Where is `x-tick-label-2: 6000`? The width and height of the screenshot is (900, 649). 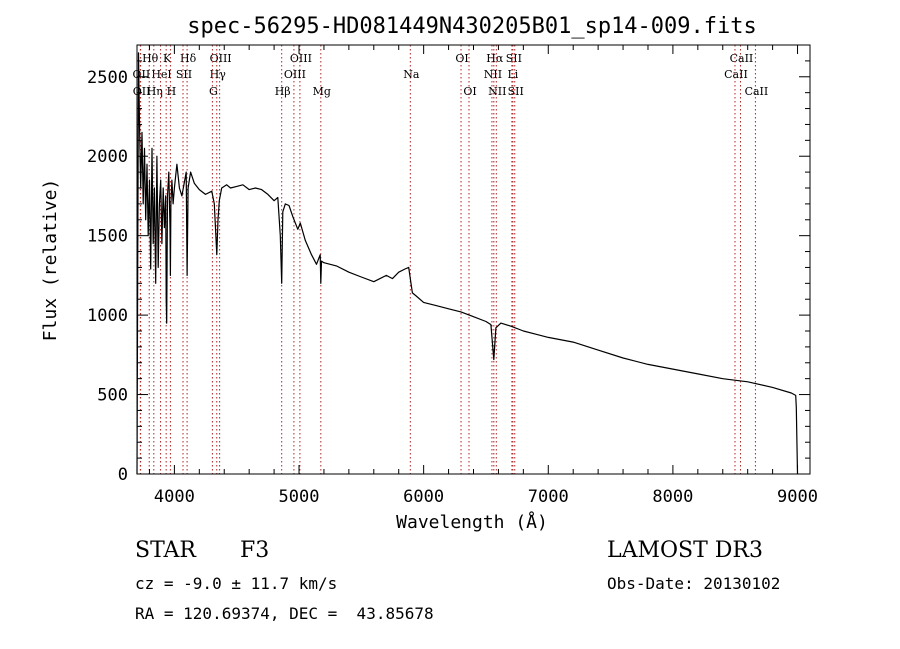 x-tick-label-2: 6000 is located at coordinates (423, 497).